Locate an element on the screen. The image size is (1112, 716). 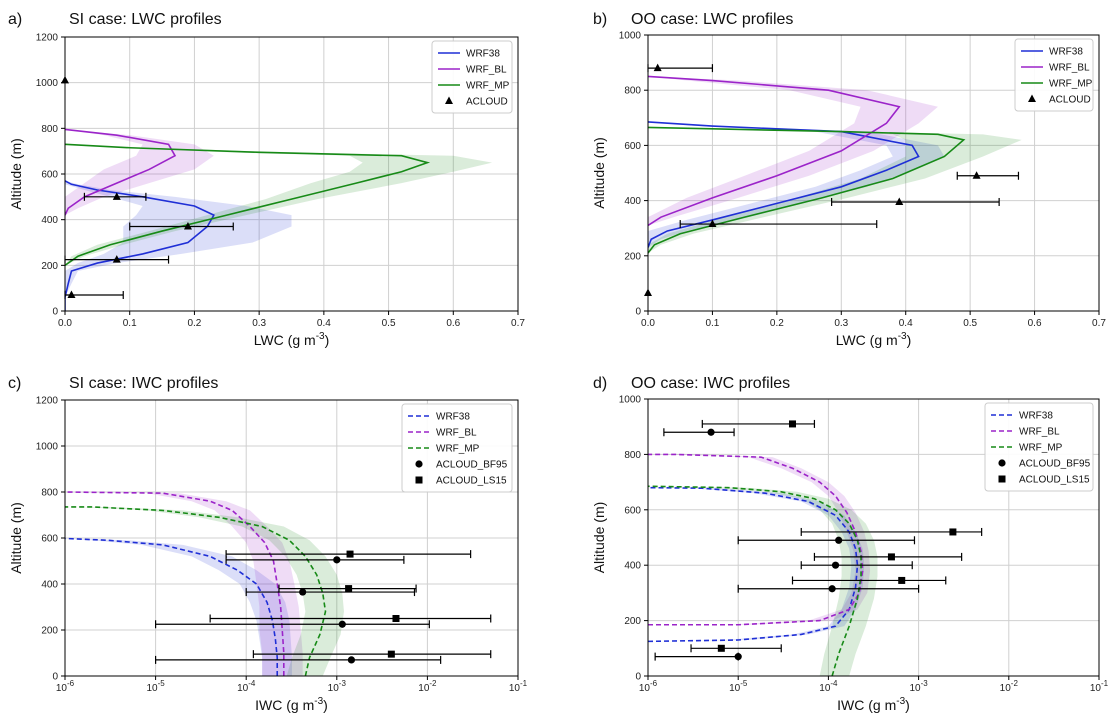
legend-label-wrf38: WRF38 is located at coordinates (1036, 416).